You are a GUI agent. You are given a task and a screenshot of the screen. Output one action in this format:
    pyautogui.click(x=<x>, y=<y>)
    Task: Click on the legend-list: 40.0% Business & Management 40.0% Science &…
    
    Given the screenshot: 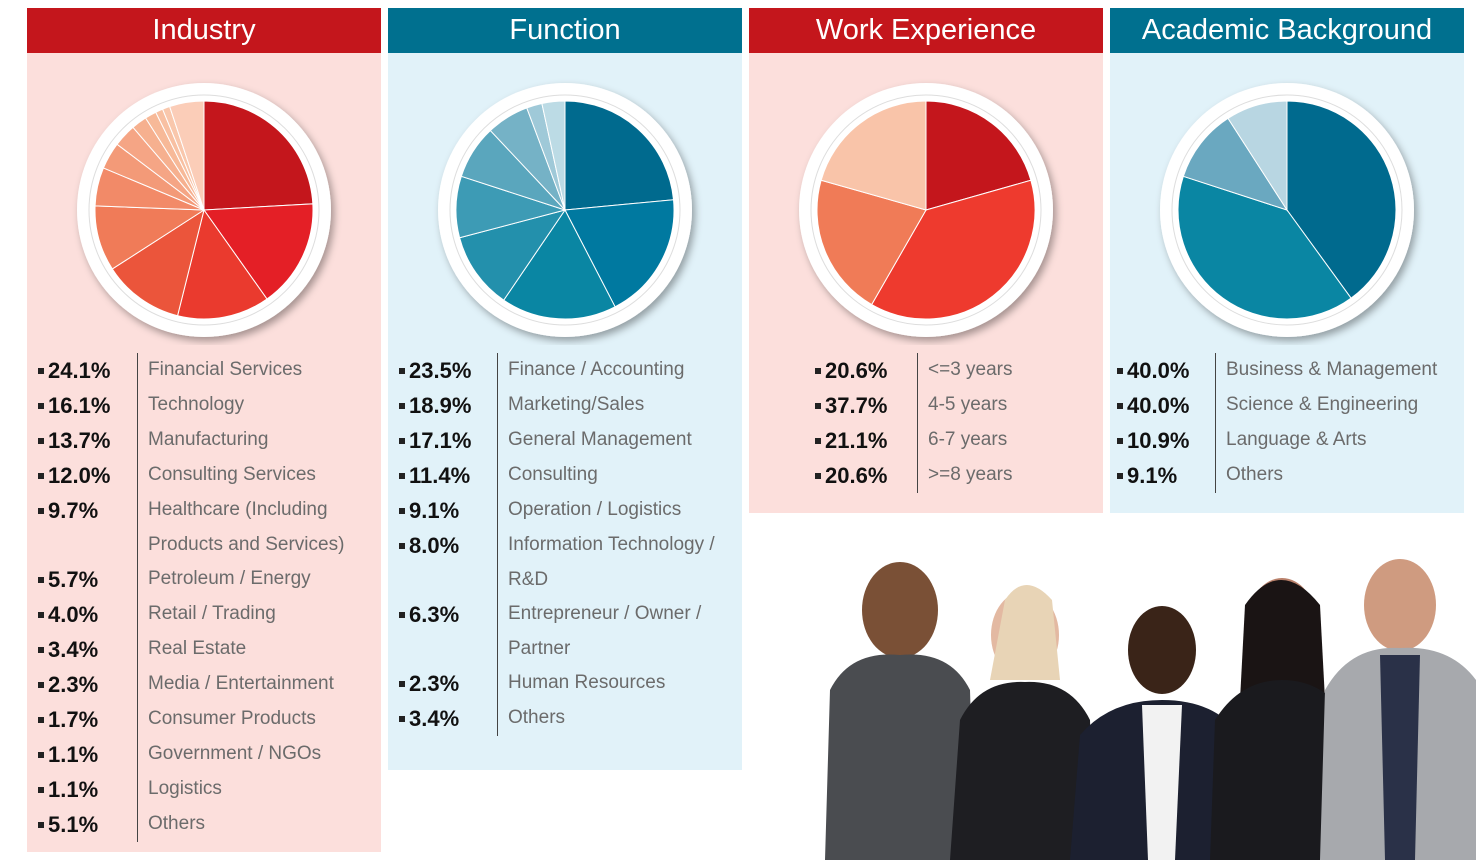 What is the action you would take?
    pyautogui.click(x=1287, y=419)
    